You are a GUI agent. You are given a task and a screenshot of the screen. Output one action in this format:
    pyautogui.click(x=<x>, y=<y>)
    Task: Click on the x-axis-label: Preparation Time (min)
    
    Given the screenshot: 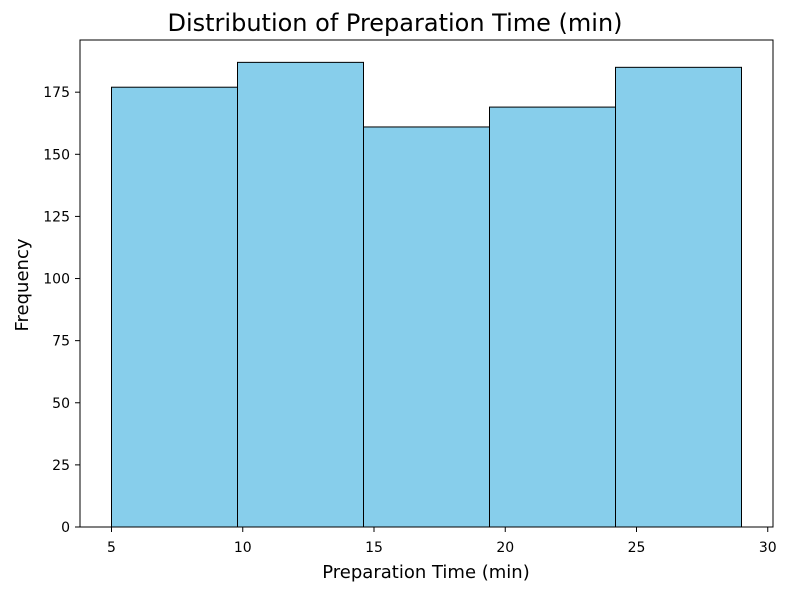 What is the action you would take?
    pyautogui.click(x=425, y=572)
    